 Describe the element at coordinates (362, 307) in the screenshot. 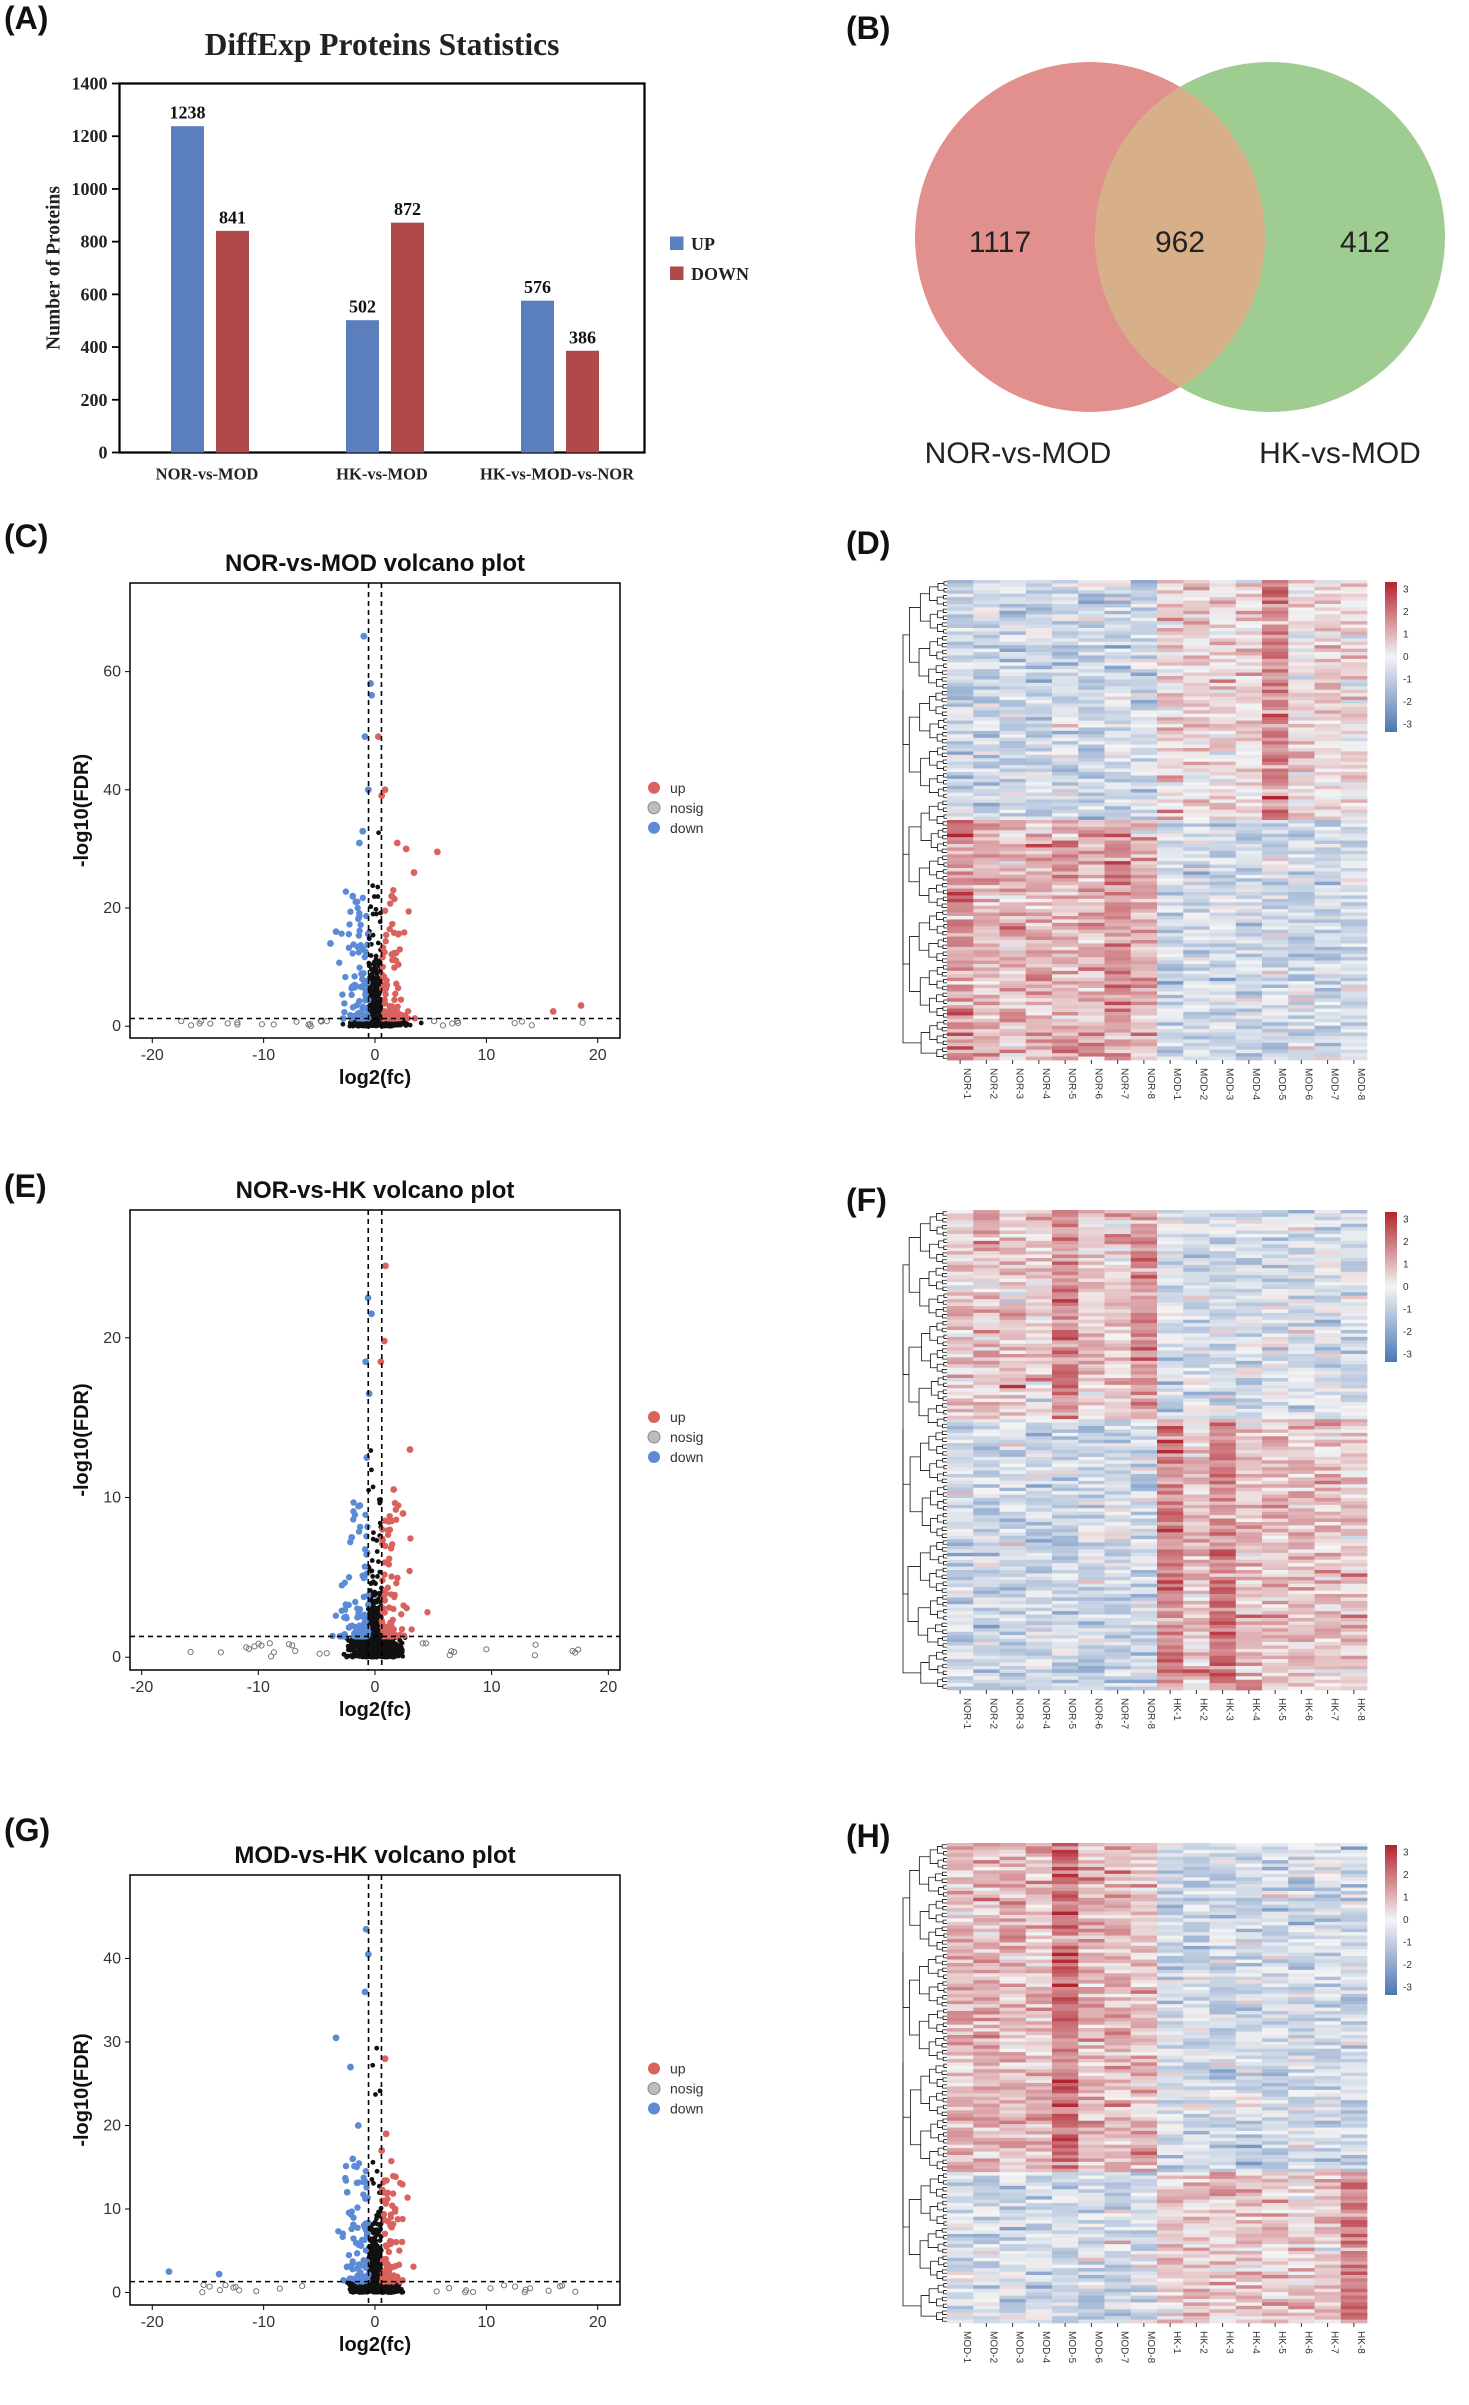

I see `bar-value-label: 502` at that location.